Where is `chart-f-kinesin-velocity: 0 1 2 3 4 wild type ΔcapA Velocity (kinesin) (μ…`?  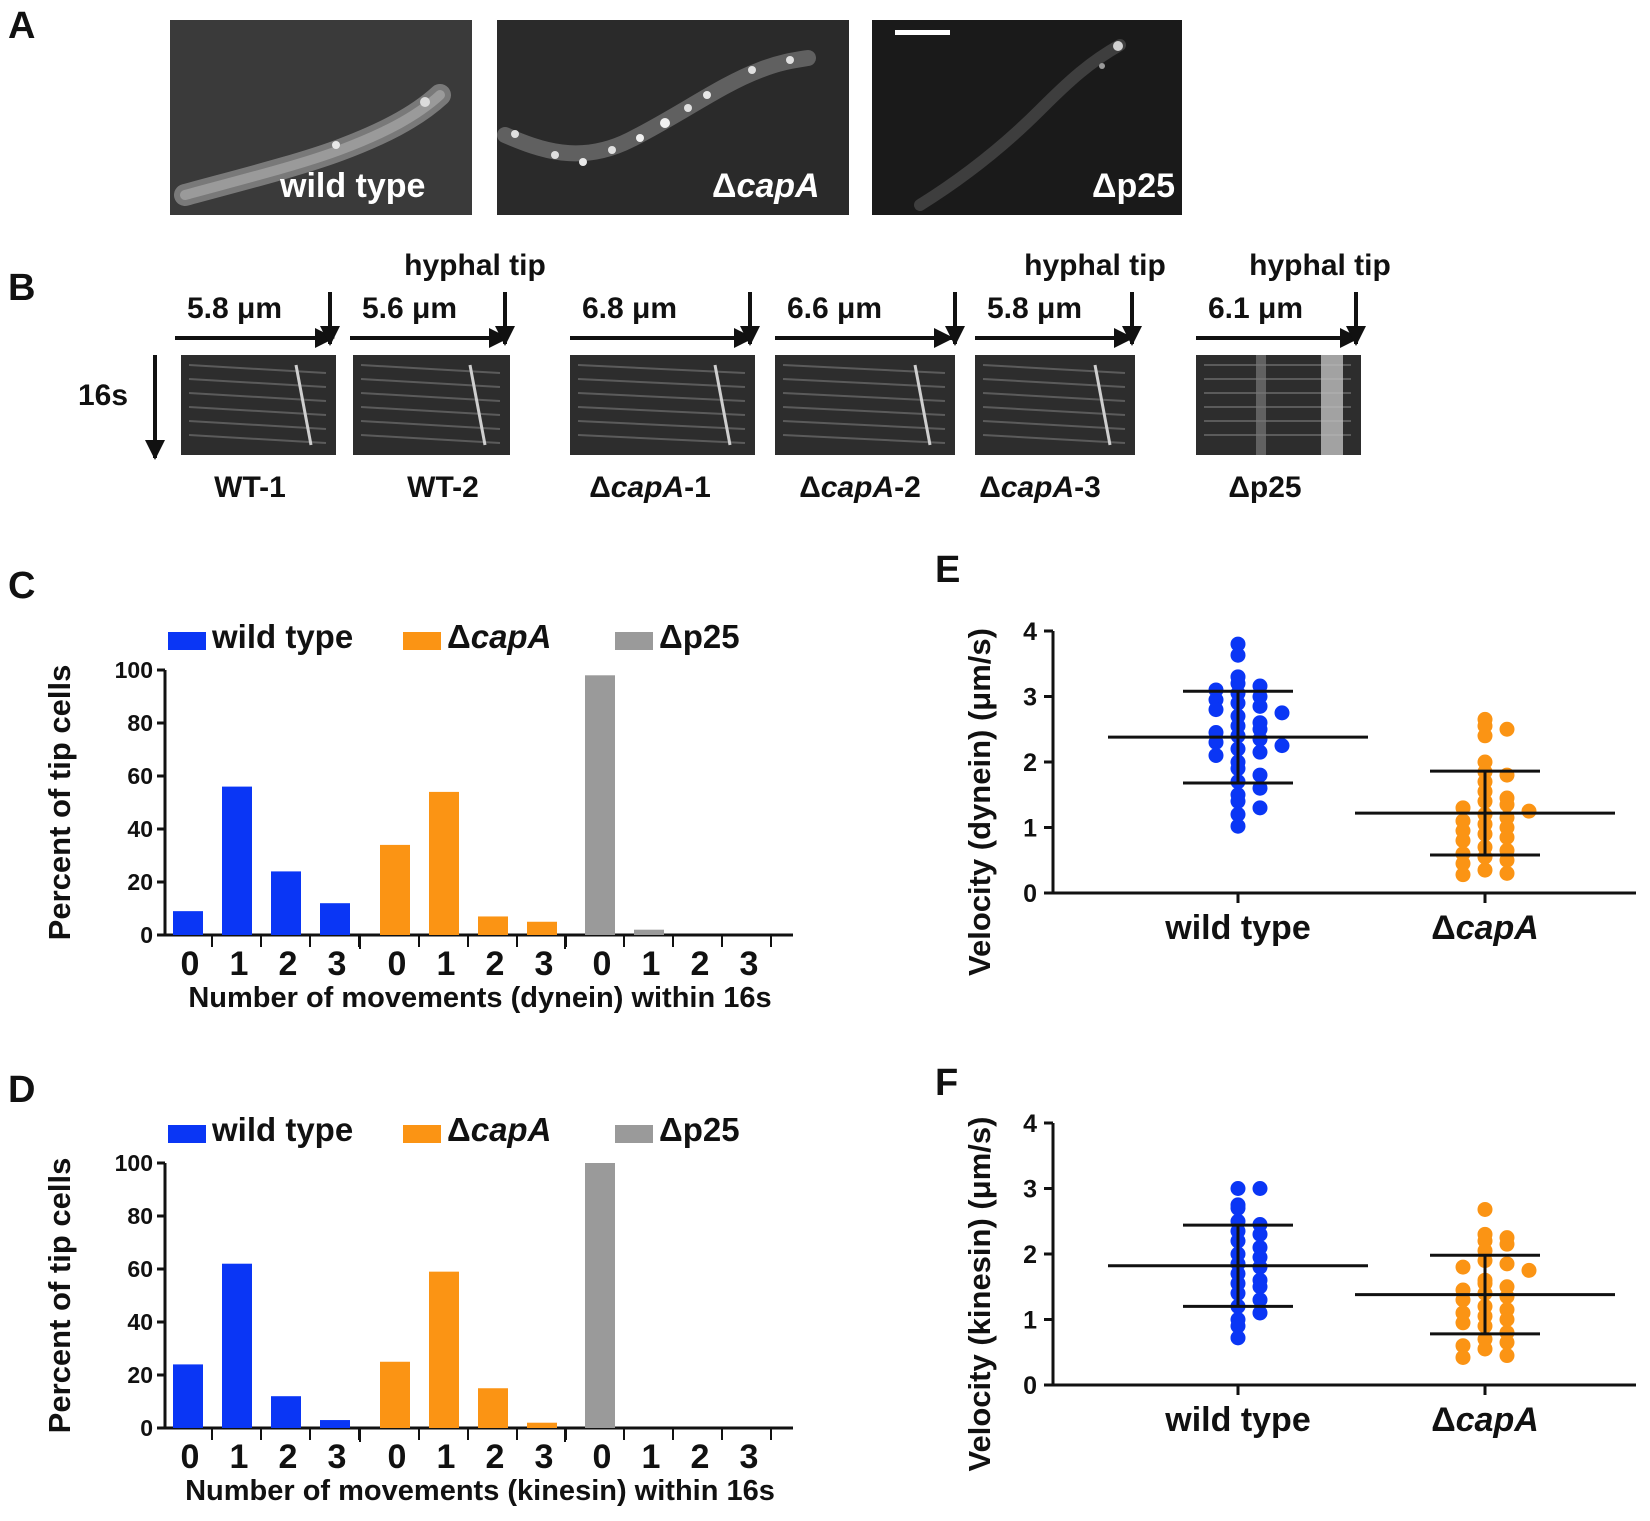
chart-f-kinesin-velocity: 0 1 2 3 4 wild type ΔcapA Velocity (kinesin) (μ… is located at coordinates (1299, 1290).